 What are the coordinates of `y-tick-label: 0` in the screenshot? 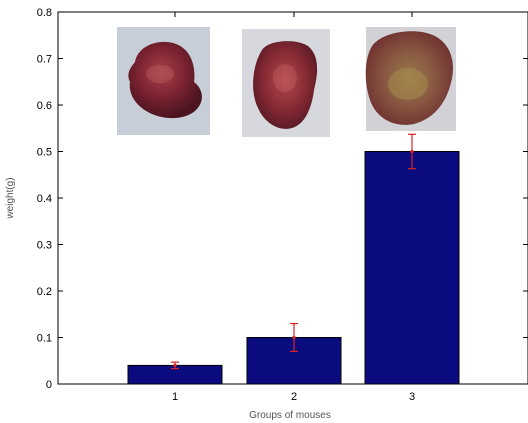 It's located at (49, 385).